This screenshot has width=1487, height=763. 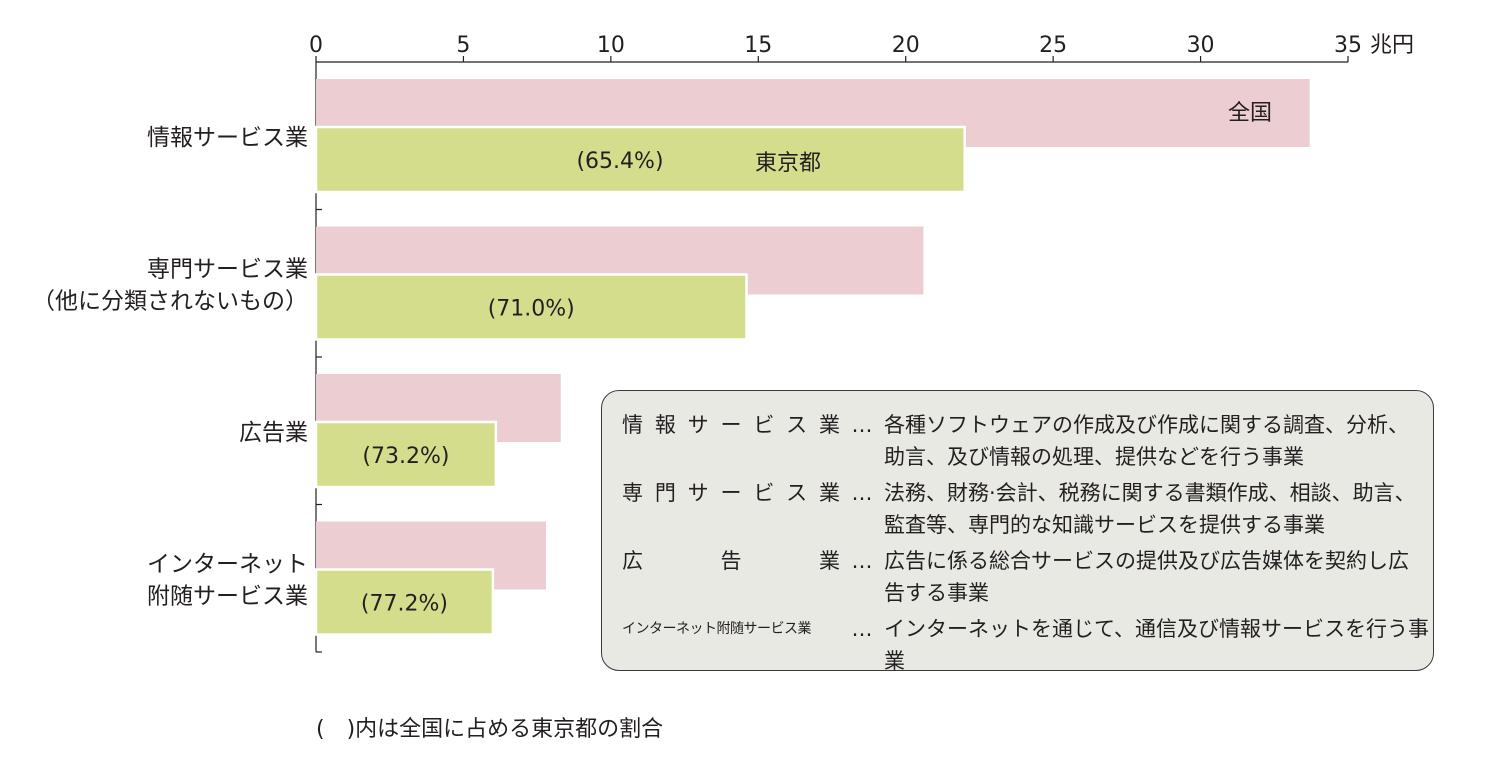 I want to click on definition-row: 広告業 … 広告に係る総合サービスの提供及び広告媒体を契約し広告する事業, so click(x=1027, y=577).